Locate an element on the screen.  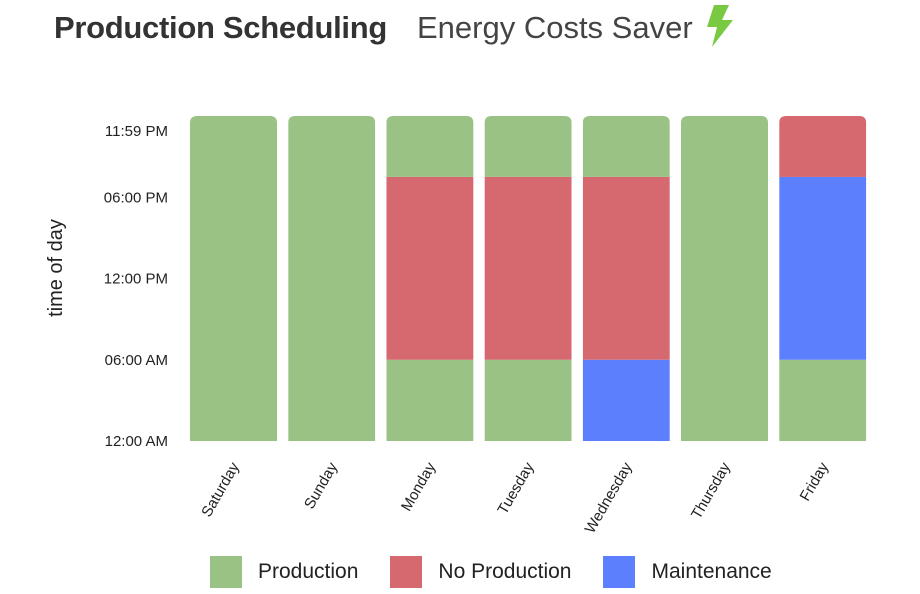
y-axis-ticks: 12:00 AM 06:00 AM 12:00 PM 06:00 PM 11:59 PM is located at coordinates (136, 286).